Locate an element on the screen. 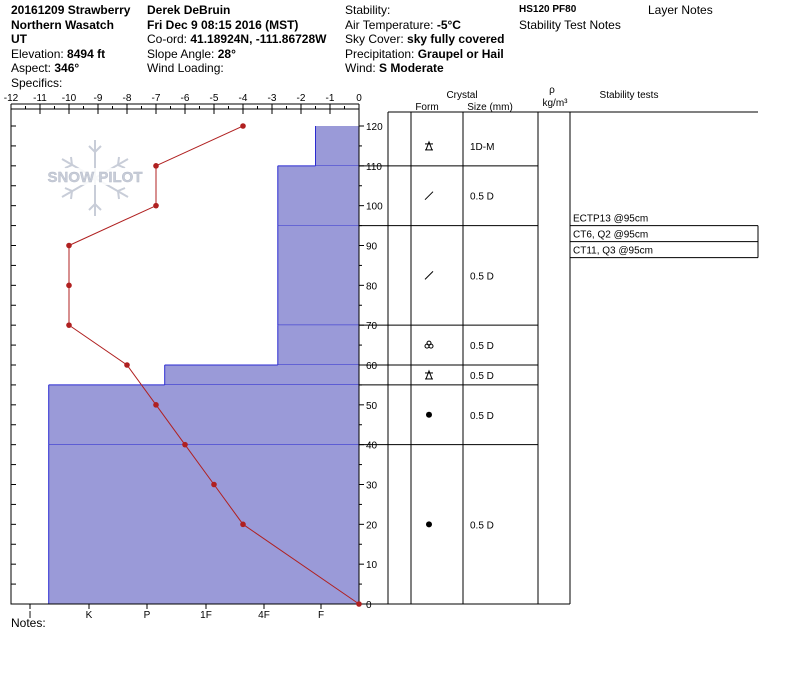 This screenshot has width=800, height=676. hardness-tick-label: K is located at coordinates (89, 615).